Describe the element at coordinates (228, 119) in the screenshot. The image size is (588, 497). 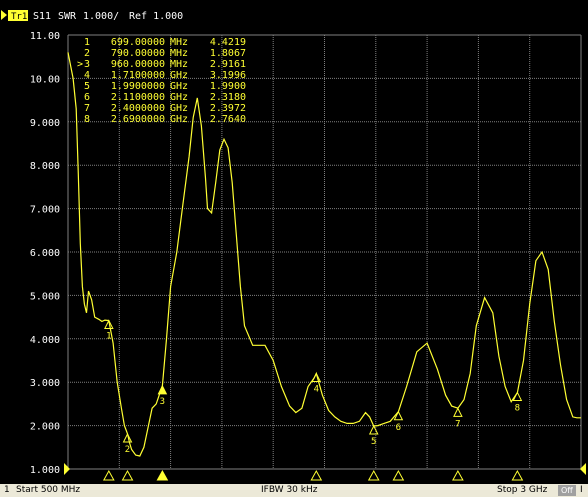
I see `marker-table-value: 2.7640` at that location.